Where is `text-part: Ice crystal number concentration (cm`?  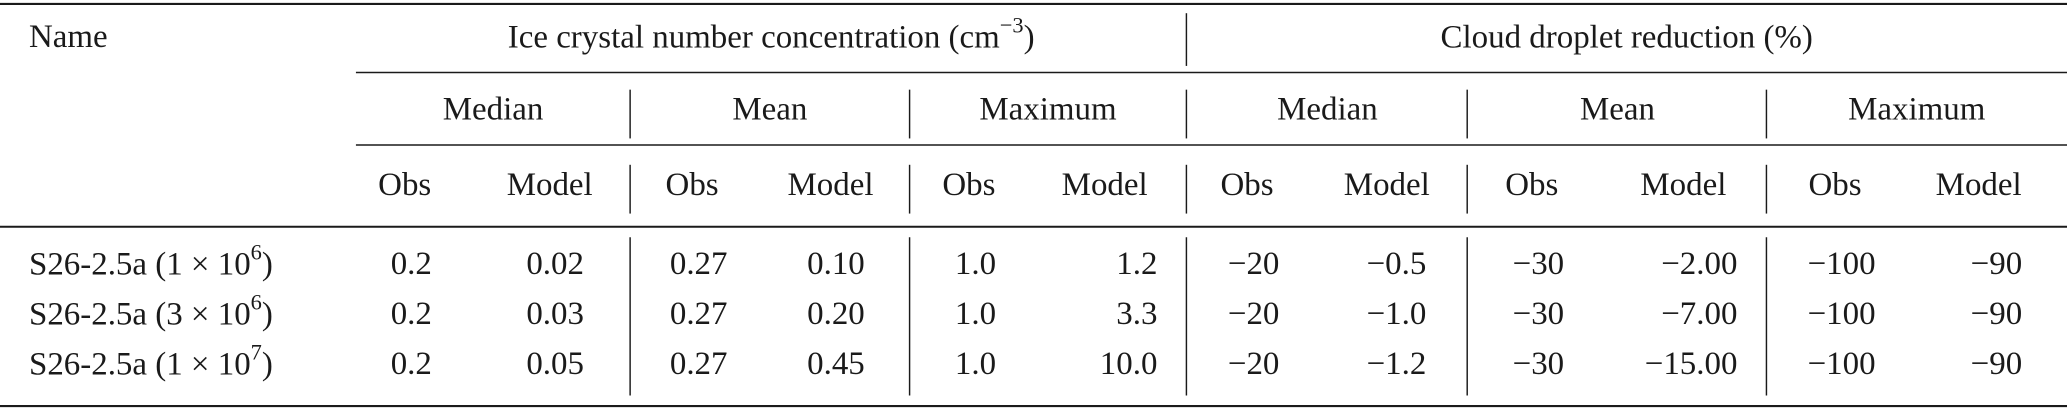
text-part: Ice crystal number concentration (cm is located at coordinates (754, 37).